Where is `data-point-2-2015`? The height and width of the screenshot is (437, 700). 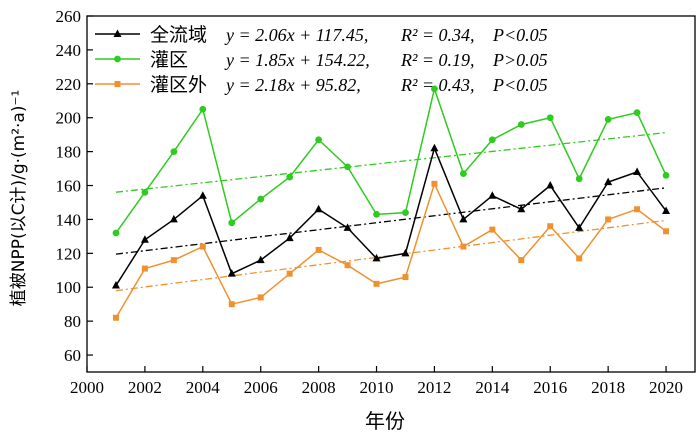
data-point-2-2015 is located at coordinates (521, 260).